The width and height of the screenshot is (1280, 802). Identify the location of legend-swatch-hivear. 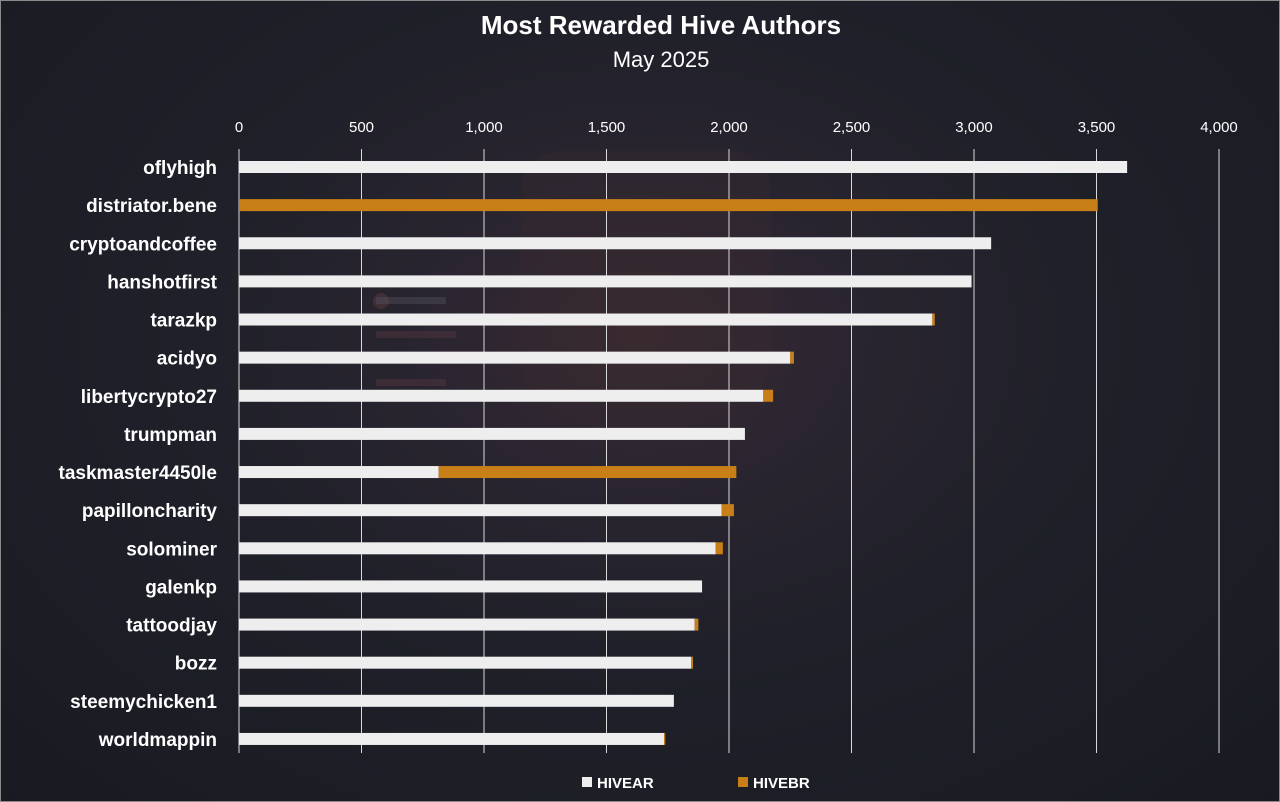
(587, 782).